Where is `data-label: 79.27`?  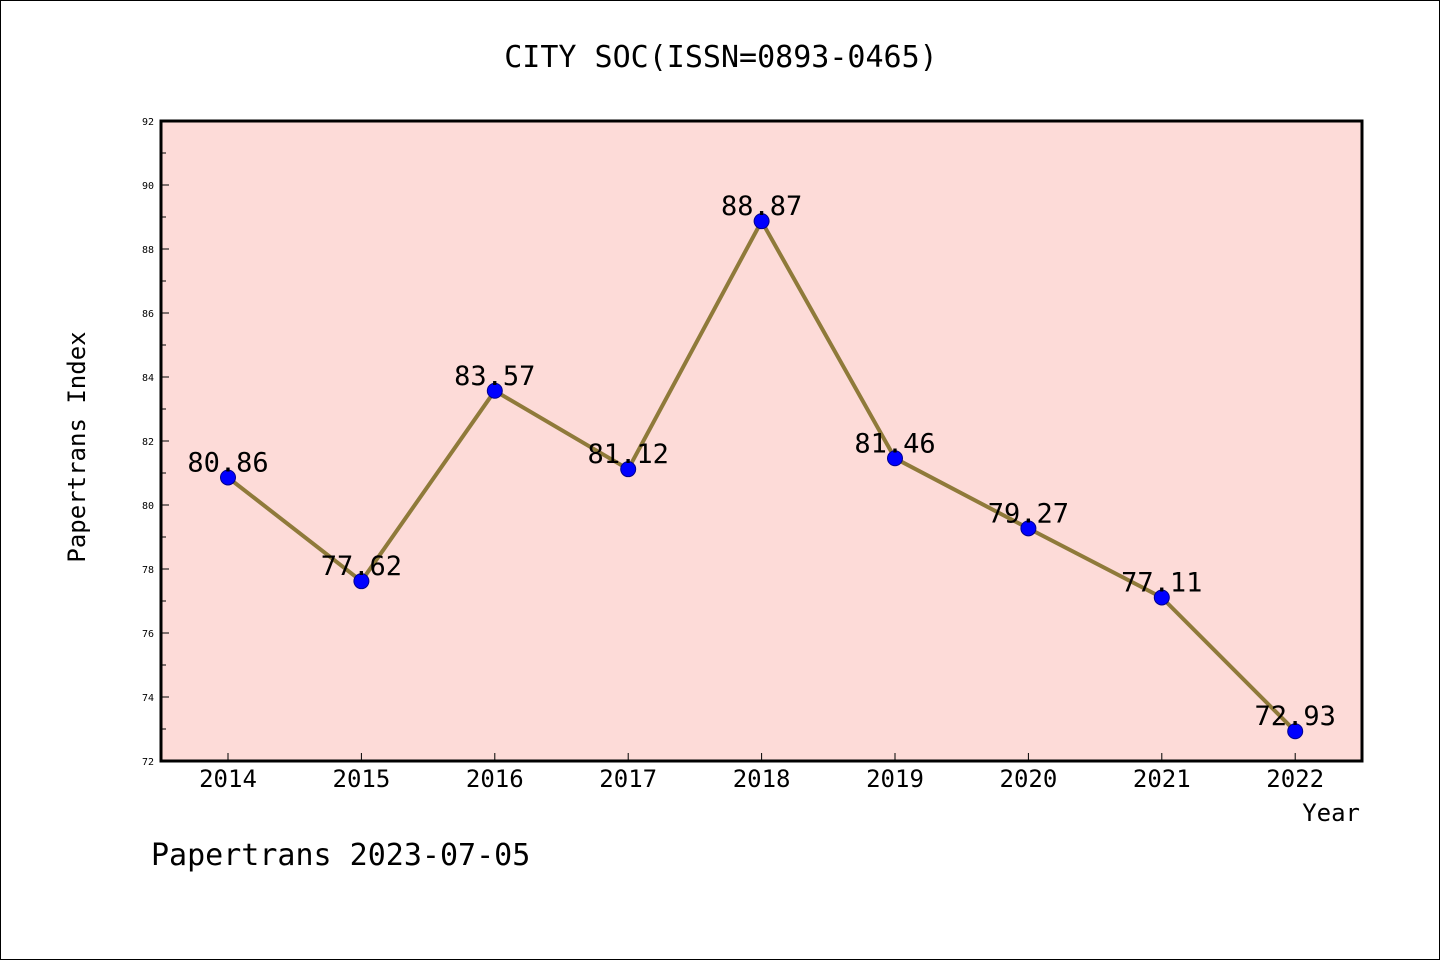 data-label: 79.27 is located at coordinates (1028, 513).